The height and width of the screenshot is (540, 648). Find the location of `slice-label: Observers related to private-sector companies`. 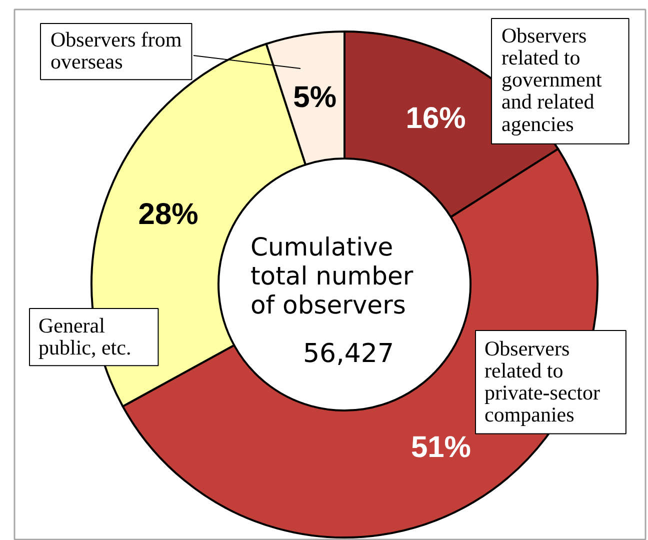

slice-label: Observers related to private-sector companies is located at coordinates (542, 381).